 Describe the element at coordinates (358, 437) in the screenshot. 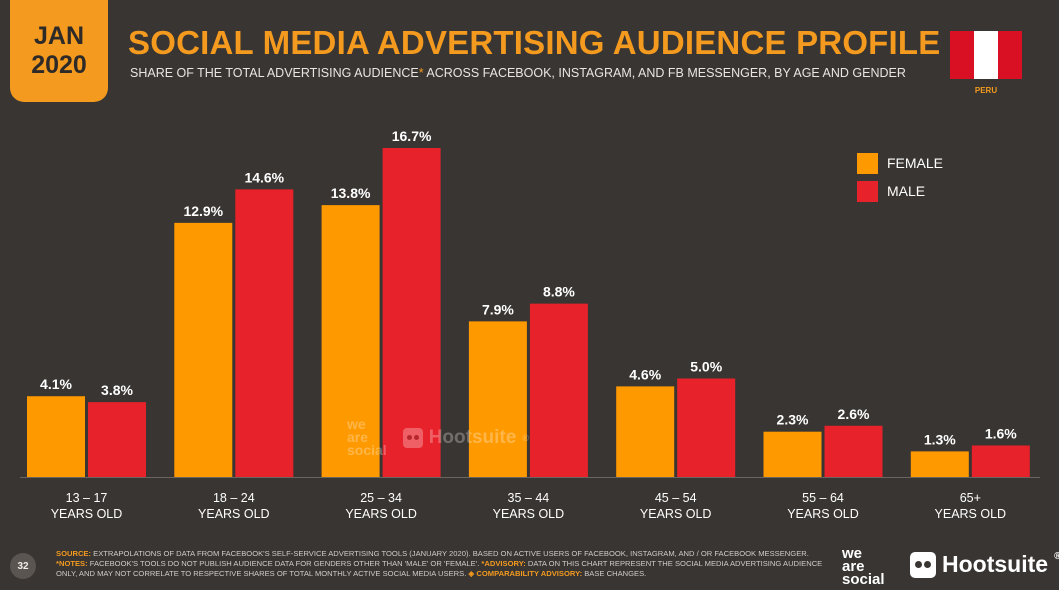

I see `watermark-was-line: are` at that location.